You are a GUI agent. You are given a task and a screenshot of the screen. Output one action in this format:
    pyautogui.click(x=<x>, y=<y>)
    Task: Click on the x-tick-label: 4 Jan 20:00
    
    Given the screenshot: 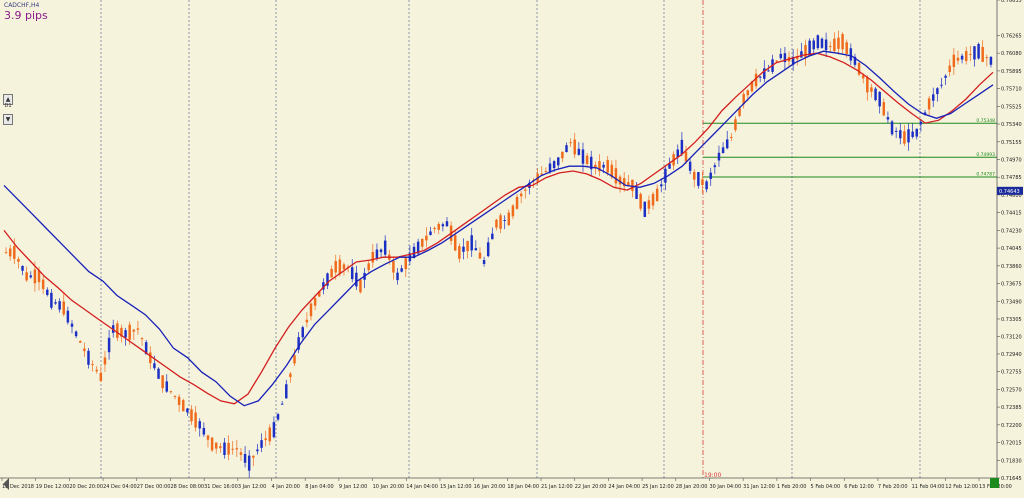 What is the action you would take?
    pyautogui.click(x=286, y=487)
    